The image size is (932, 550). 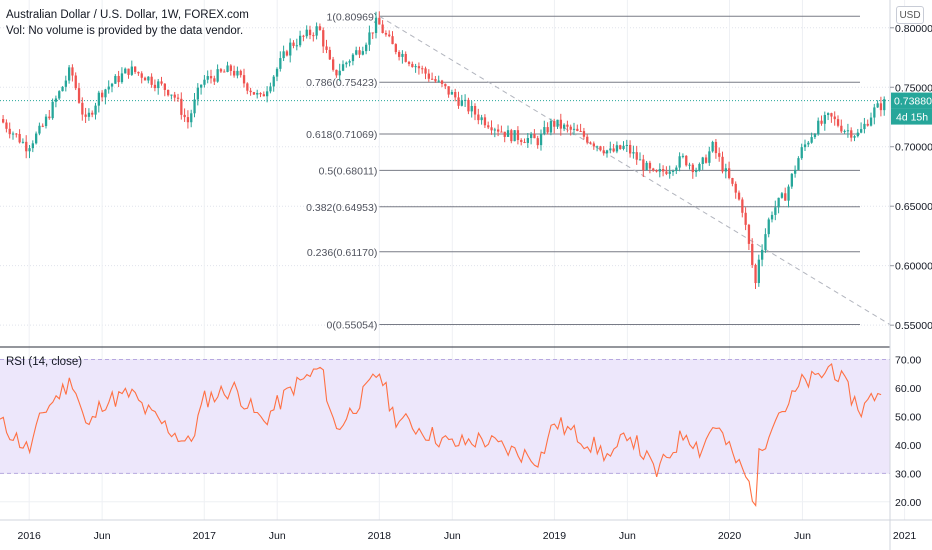 What do you see at coordinates (910, 15) in the screenshot?
I see `currency-button: USD` at bounding box center [910, 15].